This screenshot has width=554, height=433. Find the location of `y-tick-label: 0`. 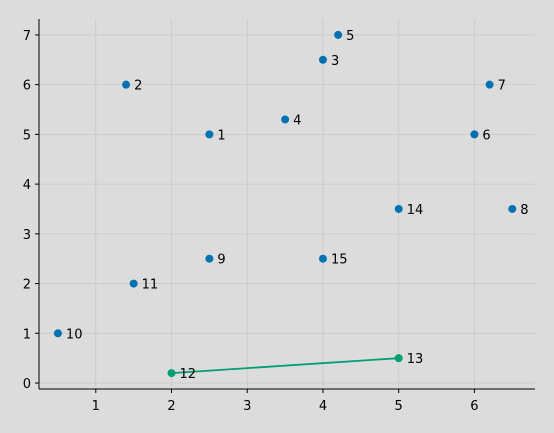

y-tick-label: 0 is located at coordinates (27, 384).